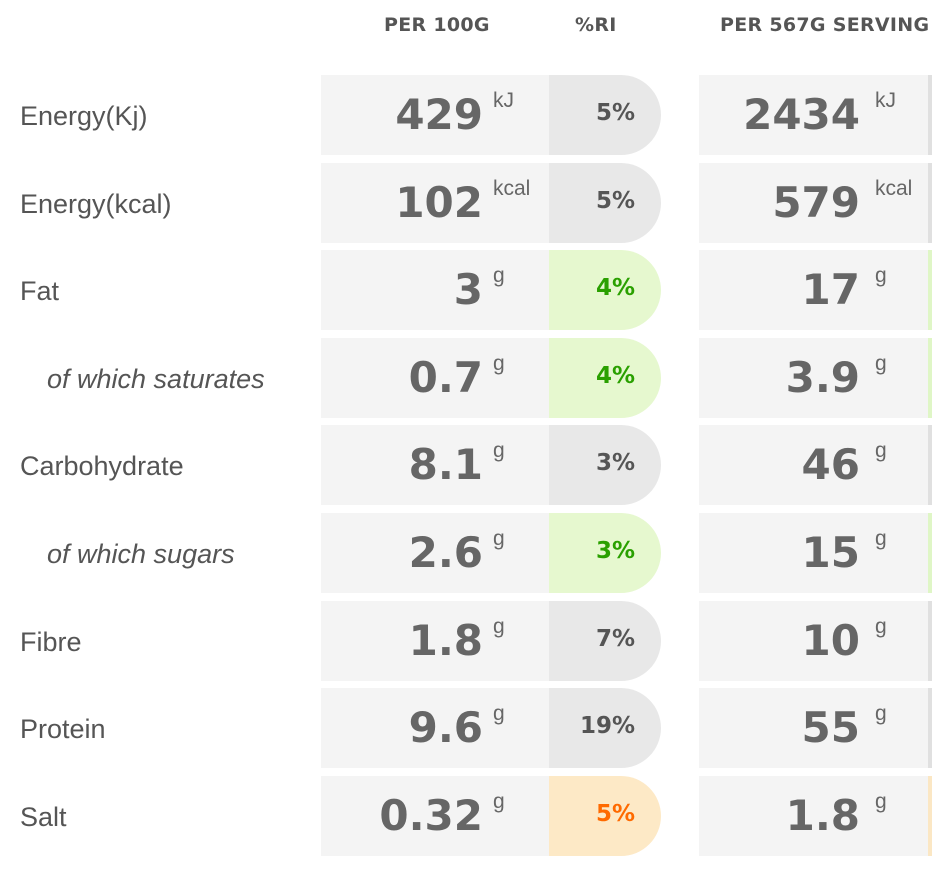 The image size is (932, 876). I want to click on nutrient-row: Salt 0.32 g 5% 1.8 g, so click(466, 816).